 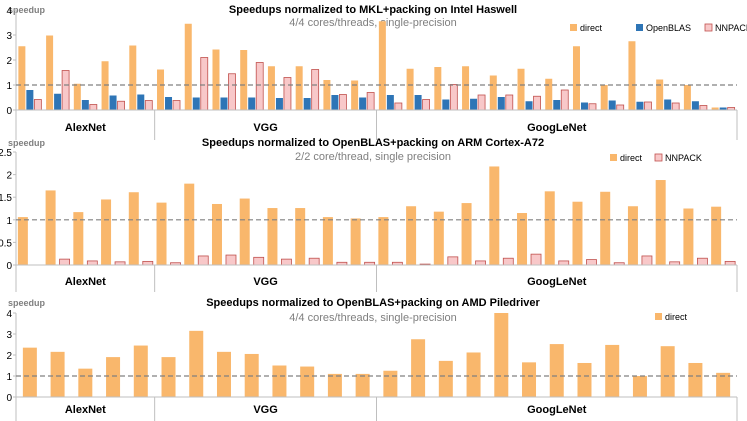 I want to click on y-tick-label-0-0: 0, so click(x=9, y=111).